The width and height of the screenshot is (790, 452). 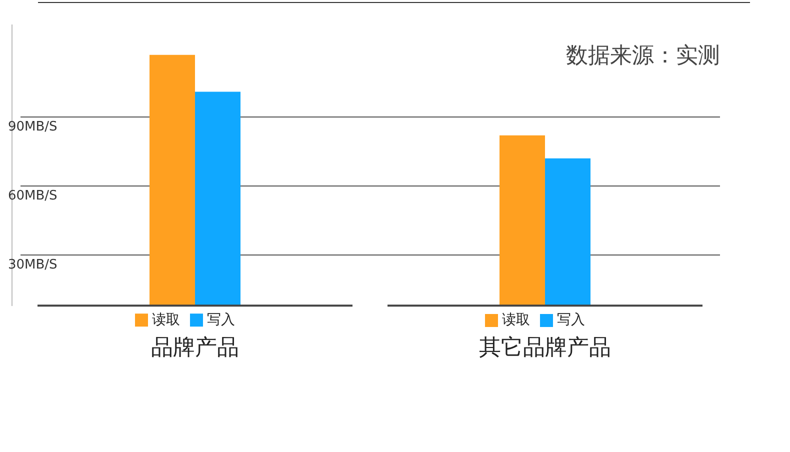 I want to click on annotation: 数据来源：实测, so click(x=643, y=56).